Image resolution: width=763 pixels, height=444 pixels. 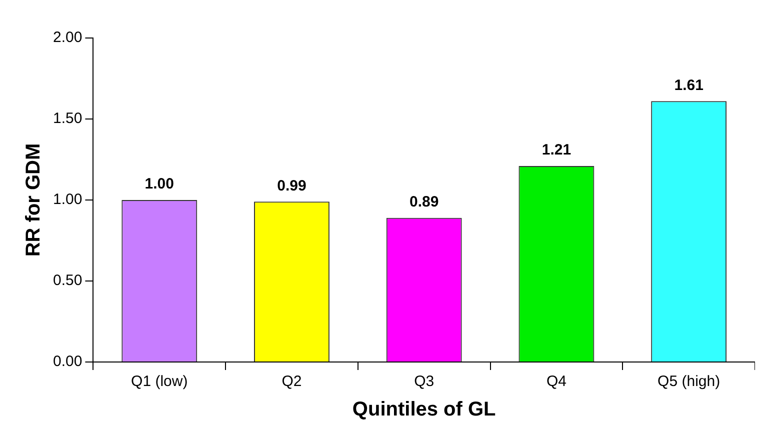 I want to click on x-tick-label: Q2, so click(x=292, y=381).